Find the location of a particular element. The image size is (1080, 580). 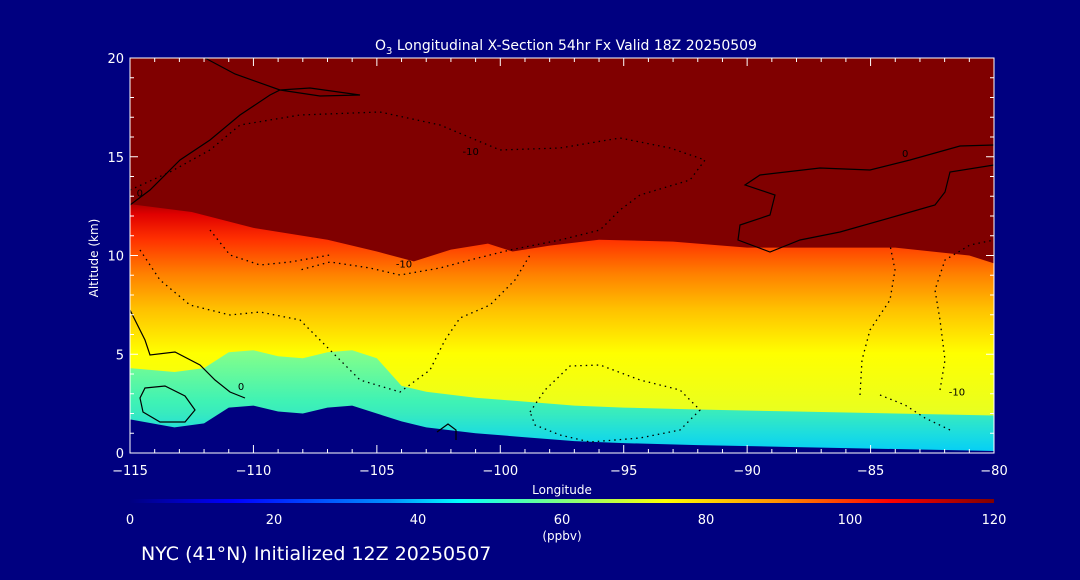

y-tick-label: 5 is located at coordinates (120, 355).